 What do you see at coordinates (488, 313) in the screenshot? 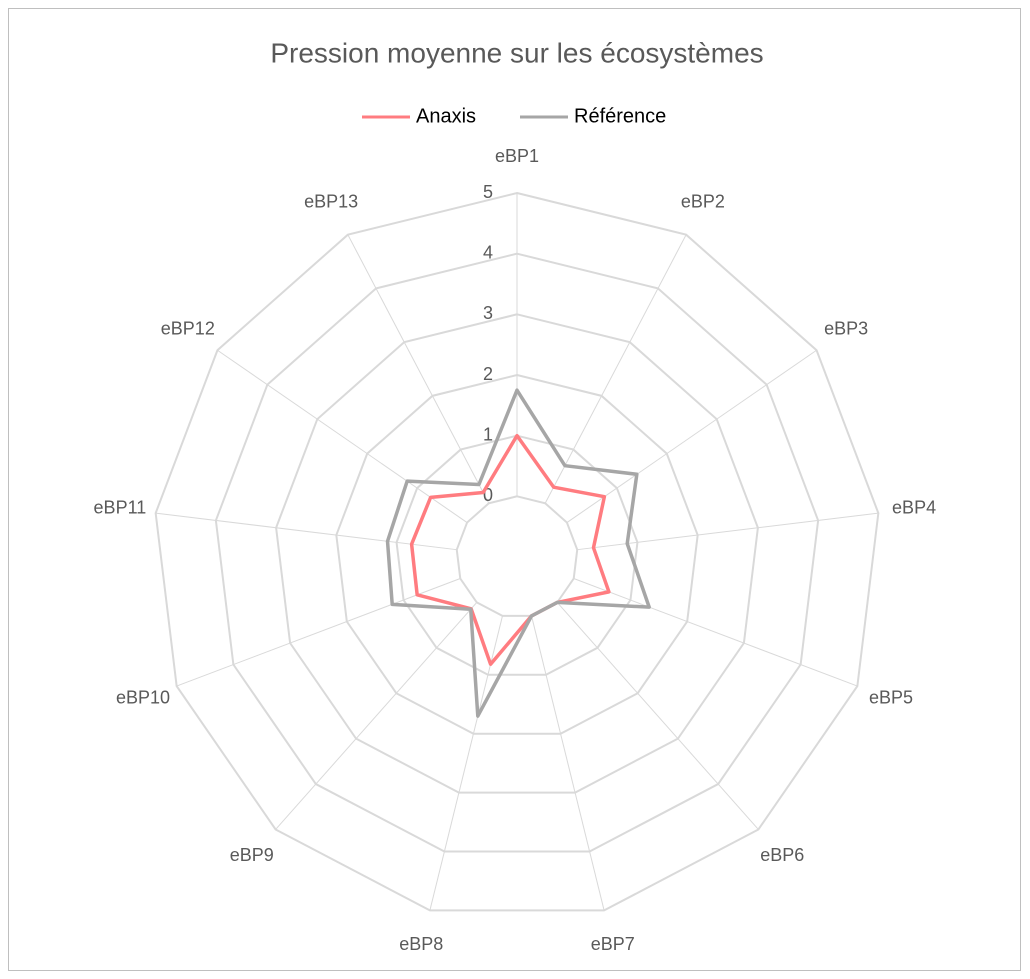
I see `y-tick-label: 3` at bounding box center [488, 313].